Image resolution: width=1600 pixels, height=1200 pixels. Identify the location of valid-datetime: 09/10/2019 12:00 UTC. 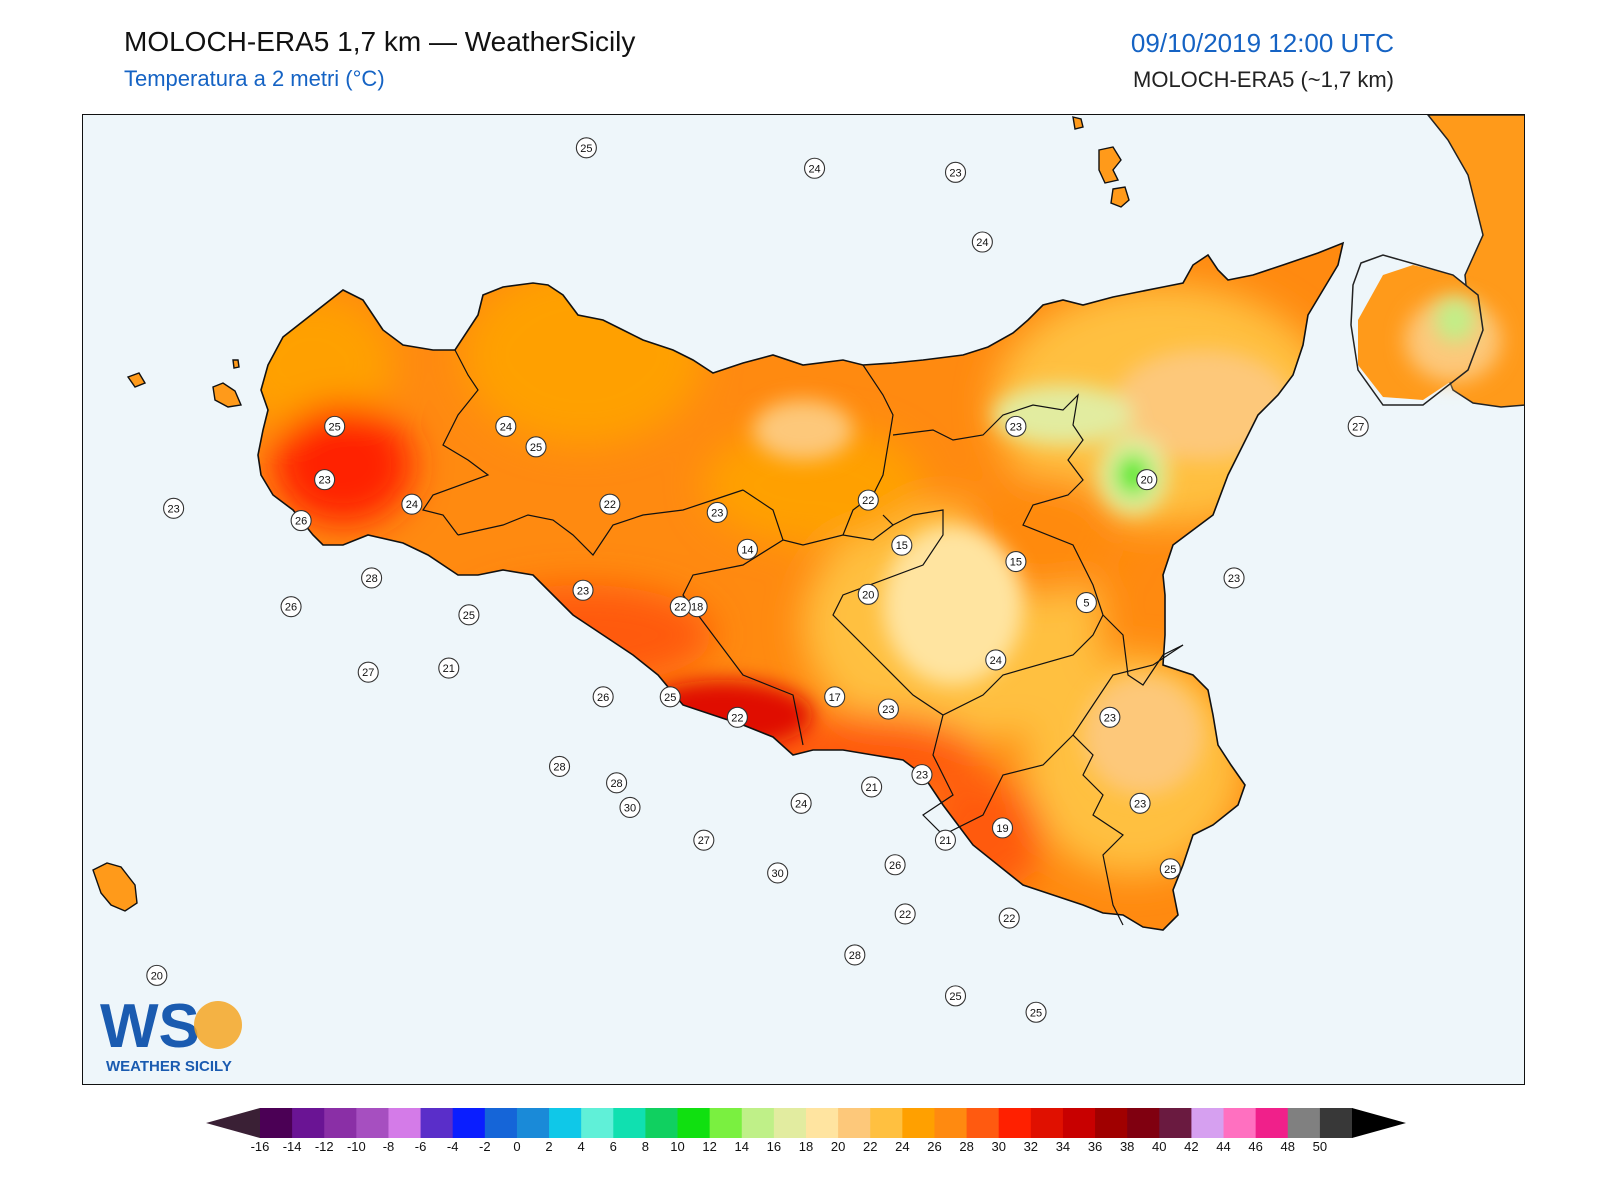
(1262, 43).